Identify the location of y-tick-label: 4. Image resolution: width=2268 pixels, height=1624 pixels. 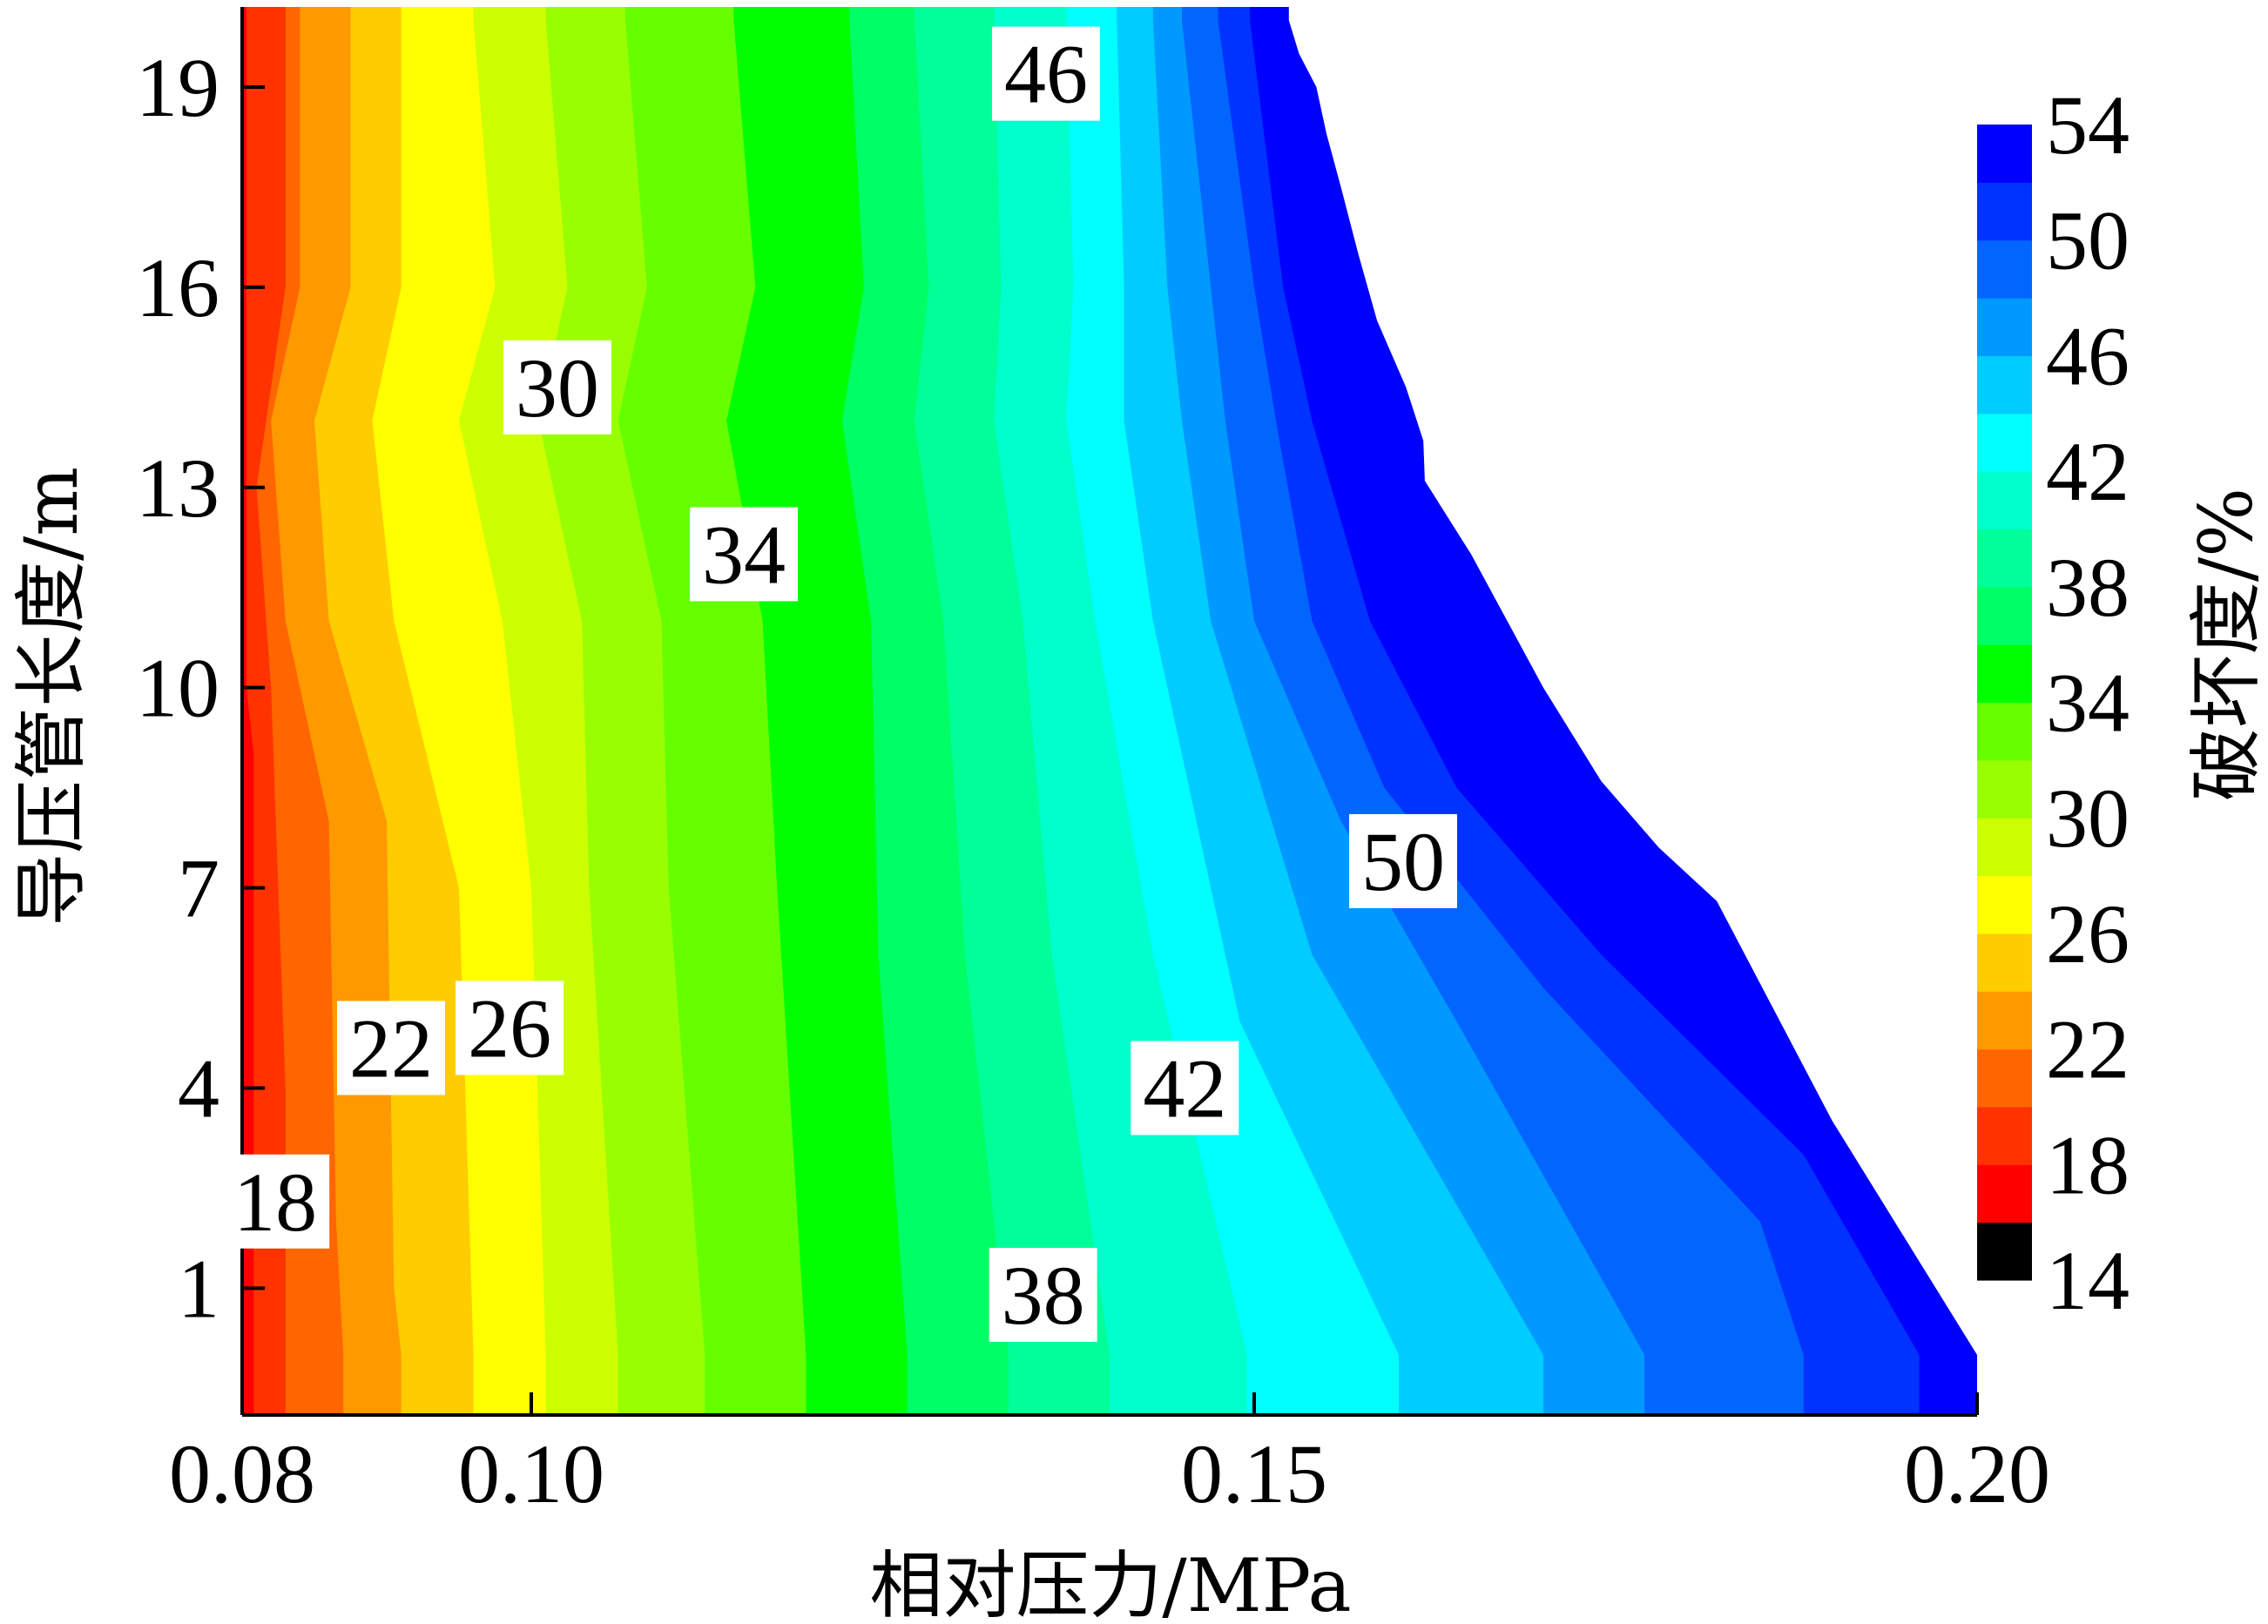
(198, 1088).